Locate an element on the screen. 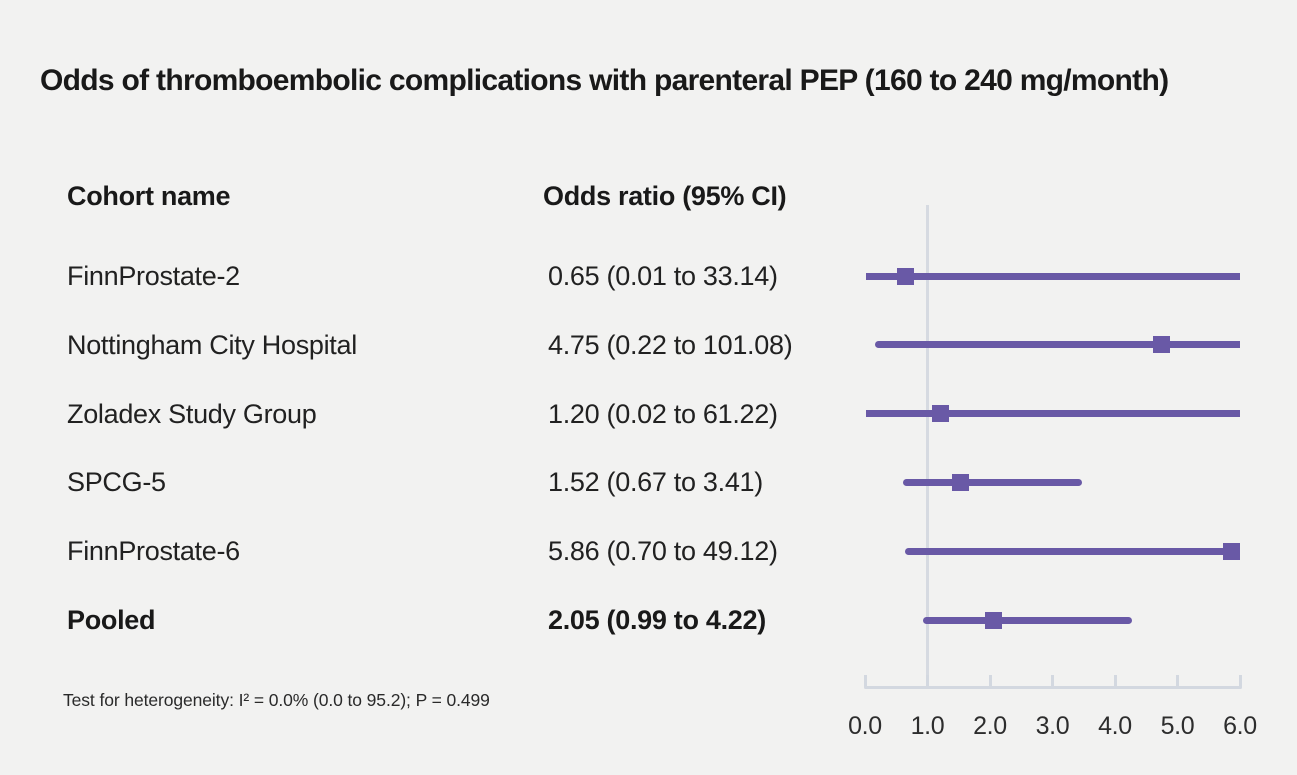 Image resolution: width=1297 pixels, height=775 pixels. cohort-name-header: Cohort name is located at coordinates (149, 196).